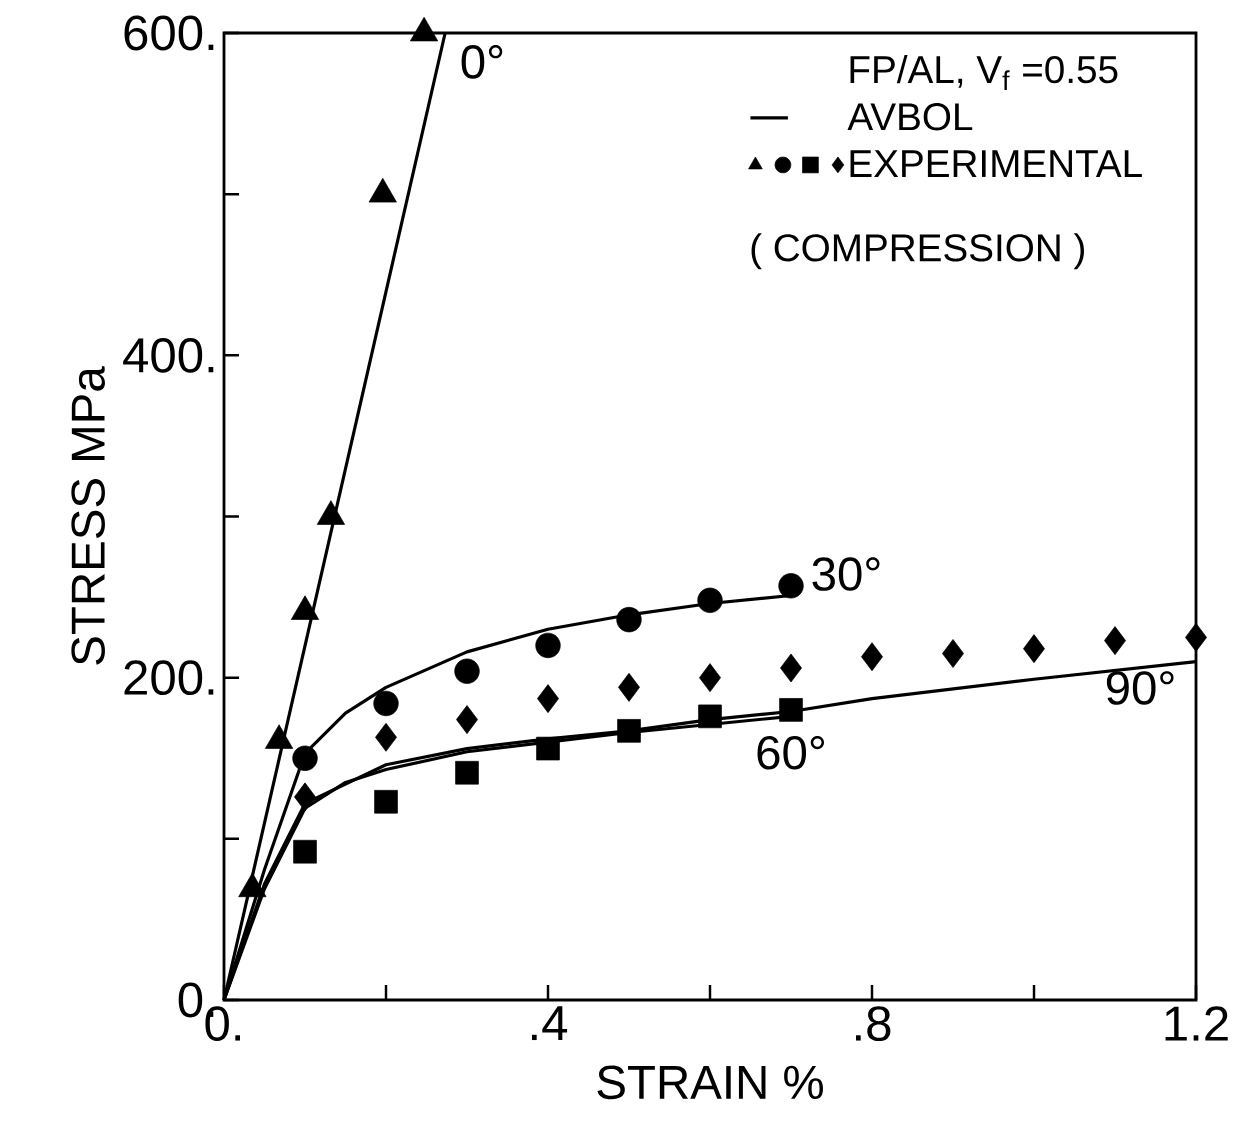  What do you see at coordinates (917, 251) in the screenshot?
I see `annotation: ( COMPRESSION )` at bounding box center [917, 251].